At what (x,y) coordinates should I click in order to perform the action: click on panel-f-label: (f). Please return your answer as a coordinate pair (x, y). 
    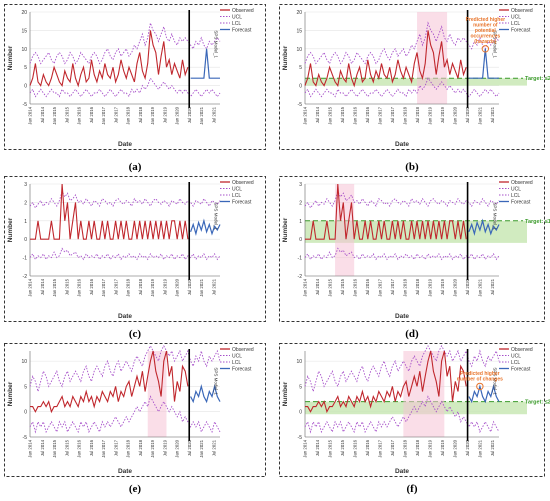
    Looking at the image, I should click on (412, 489).